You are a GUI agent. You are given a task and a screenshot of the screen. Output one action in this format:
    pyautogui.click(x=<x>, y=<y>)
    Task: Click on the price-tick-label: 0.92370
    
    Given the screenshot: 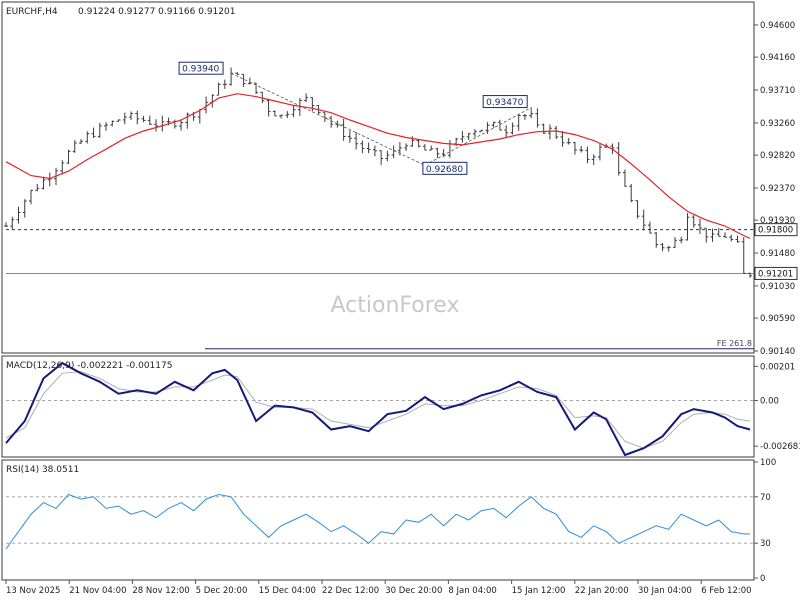 What is the action you would take?
    pyautogui.click(x=777, y=189)
    